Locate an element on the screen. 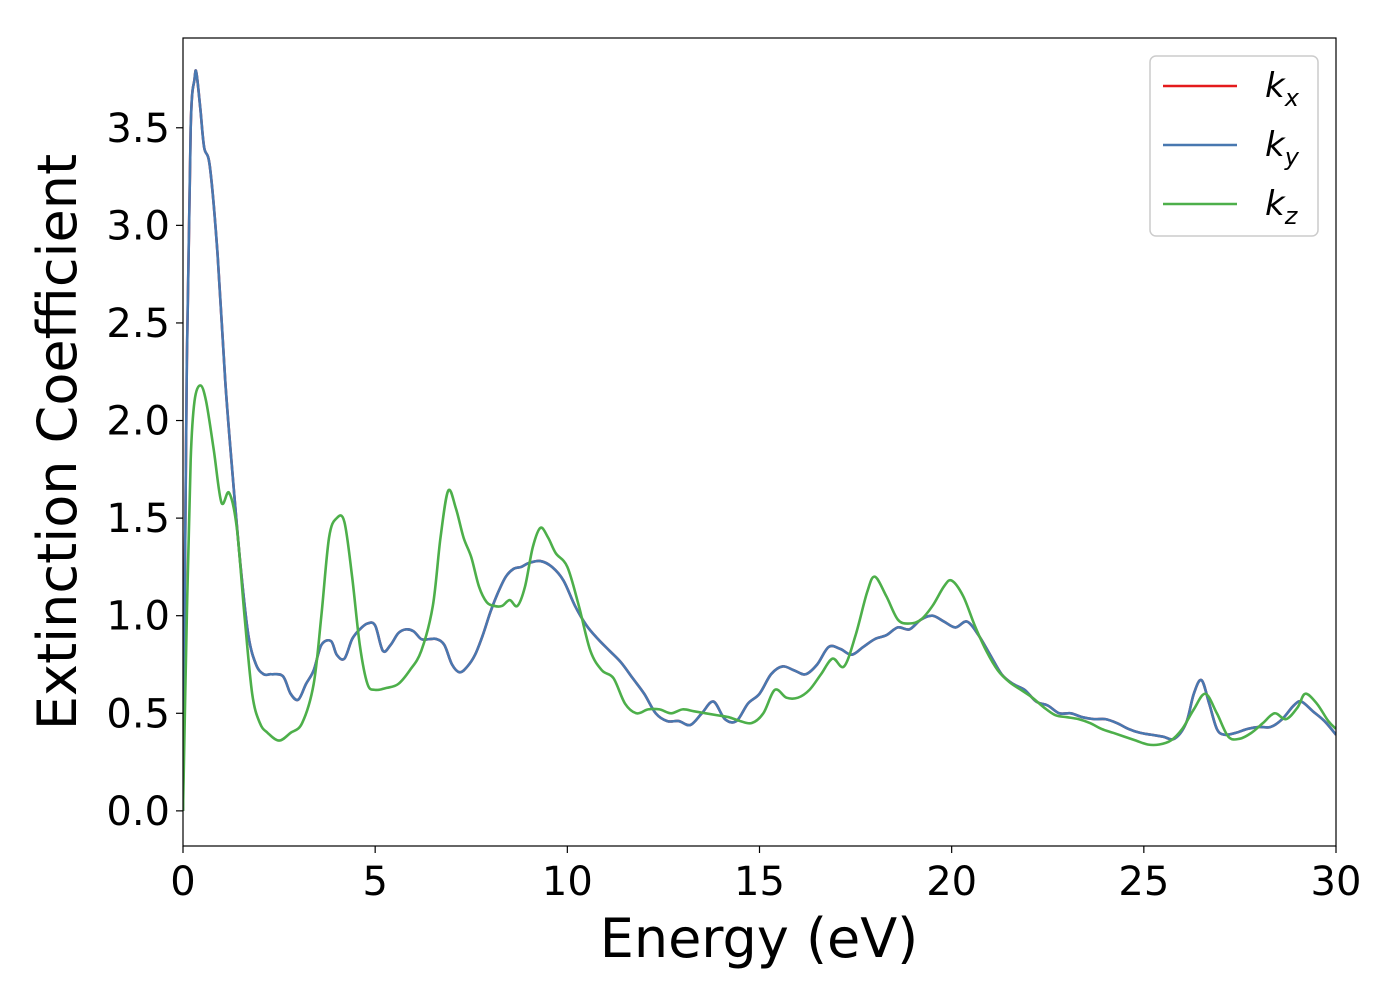 This screenshot has height=1000, width=1400. x-tick-label: 30 is located at coordinates (1336, 882).